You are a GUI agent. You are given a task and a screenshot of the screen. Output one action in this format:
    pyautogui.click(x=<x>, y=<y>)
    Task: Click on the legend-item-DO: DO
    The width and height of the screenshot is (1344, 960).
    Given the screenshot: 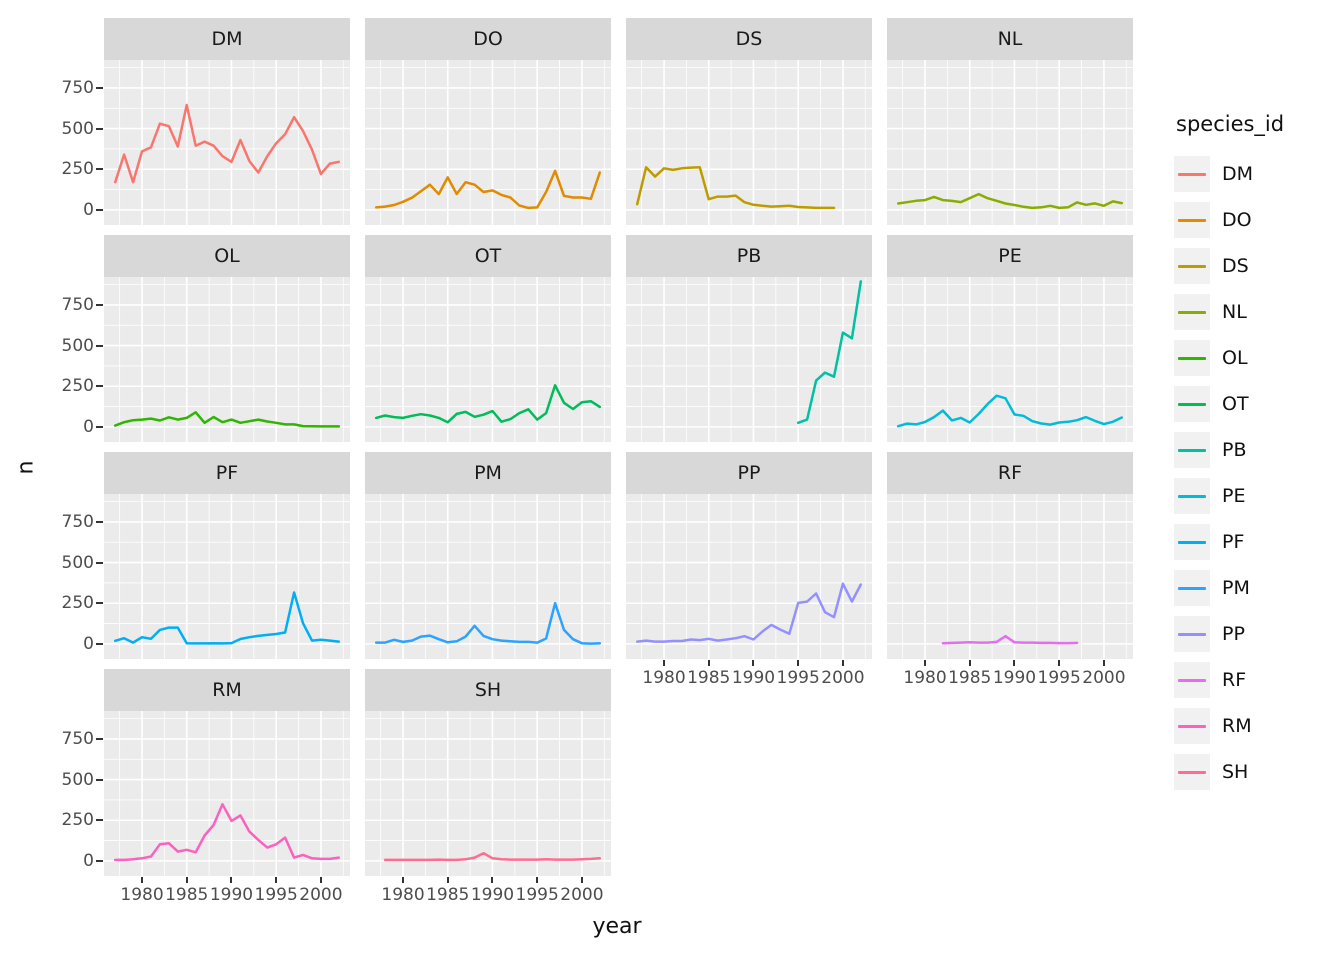 What is the action you would take?
    pyautogui.click(x=1257, y=220)
    